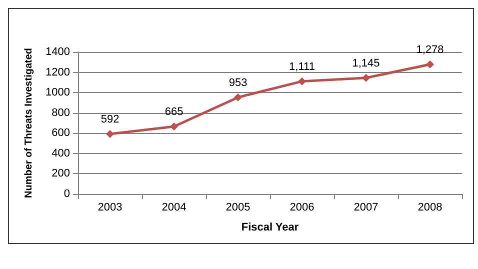 The width and height of the screenshot is (478, 269). Describe the element at coordinates (110, 208) in the screenshot. I see `x-tick-label: 2003` at that location.